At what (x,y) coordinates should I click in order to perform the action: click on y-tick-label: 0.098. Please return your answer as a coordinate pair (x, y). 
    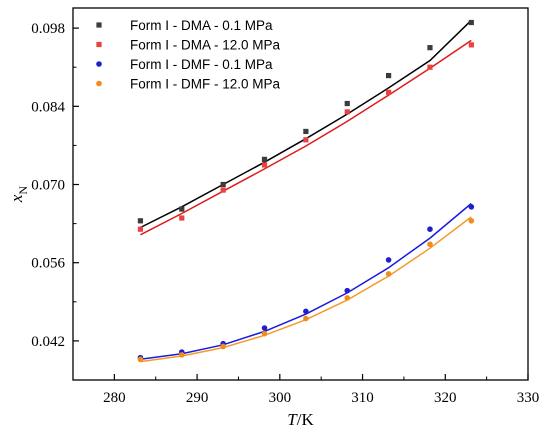
    Looking at the image, I should click on (48, 29).